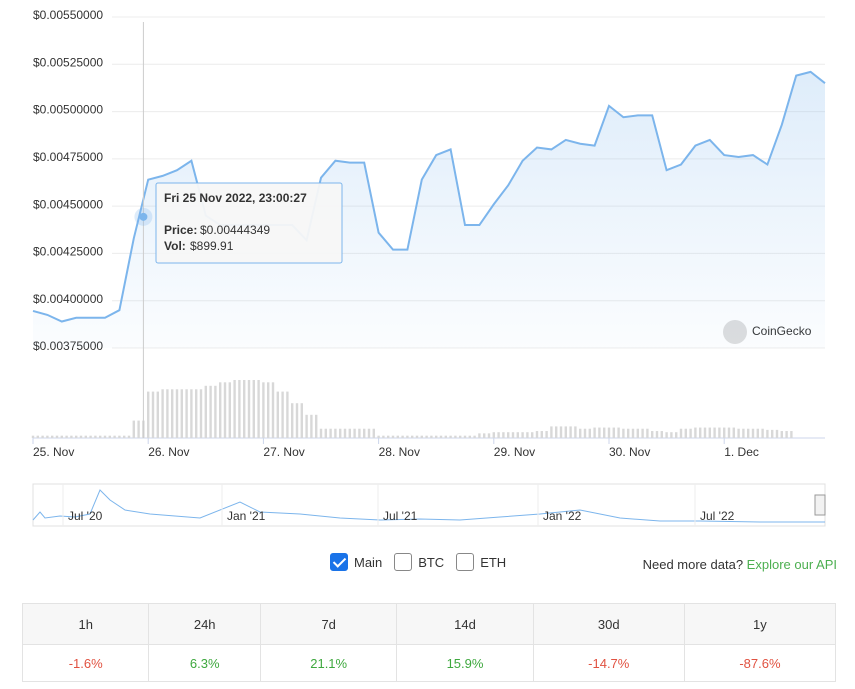 The image size is (855, 689). I want to click on navigator, so click(429, 505).